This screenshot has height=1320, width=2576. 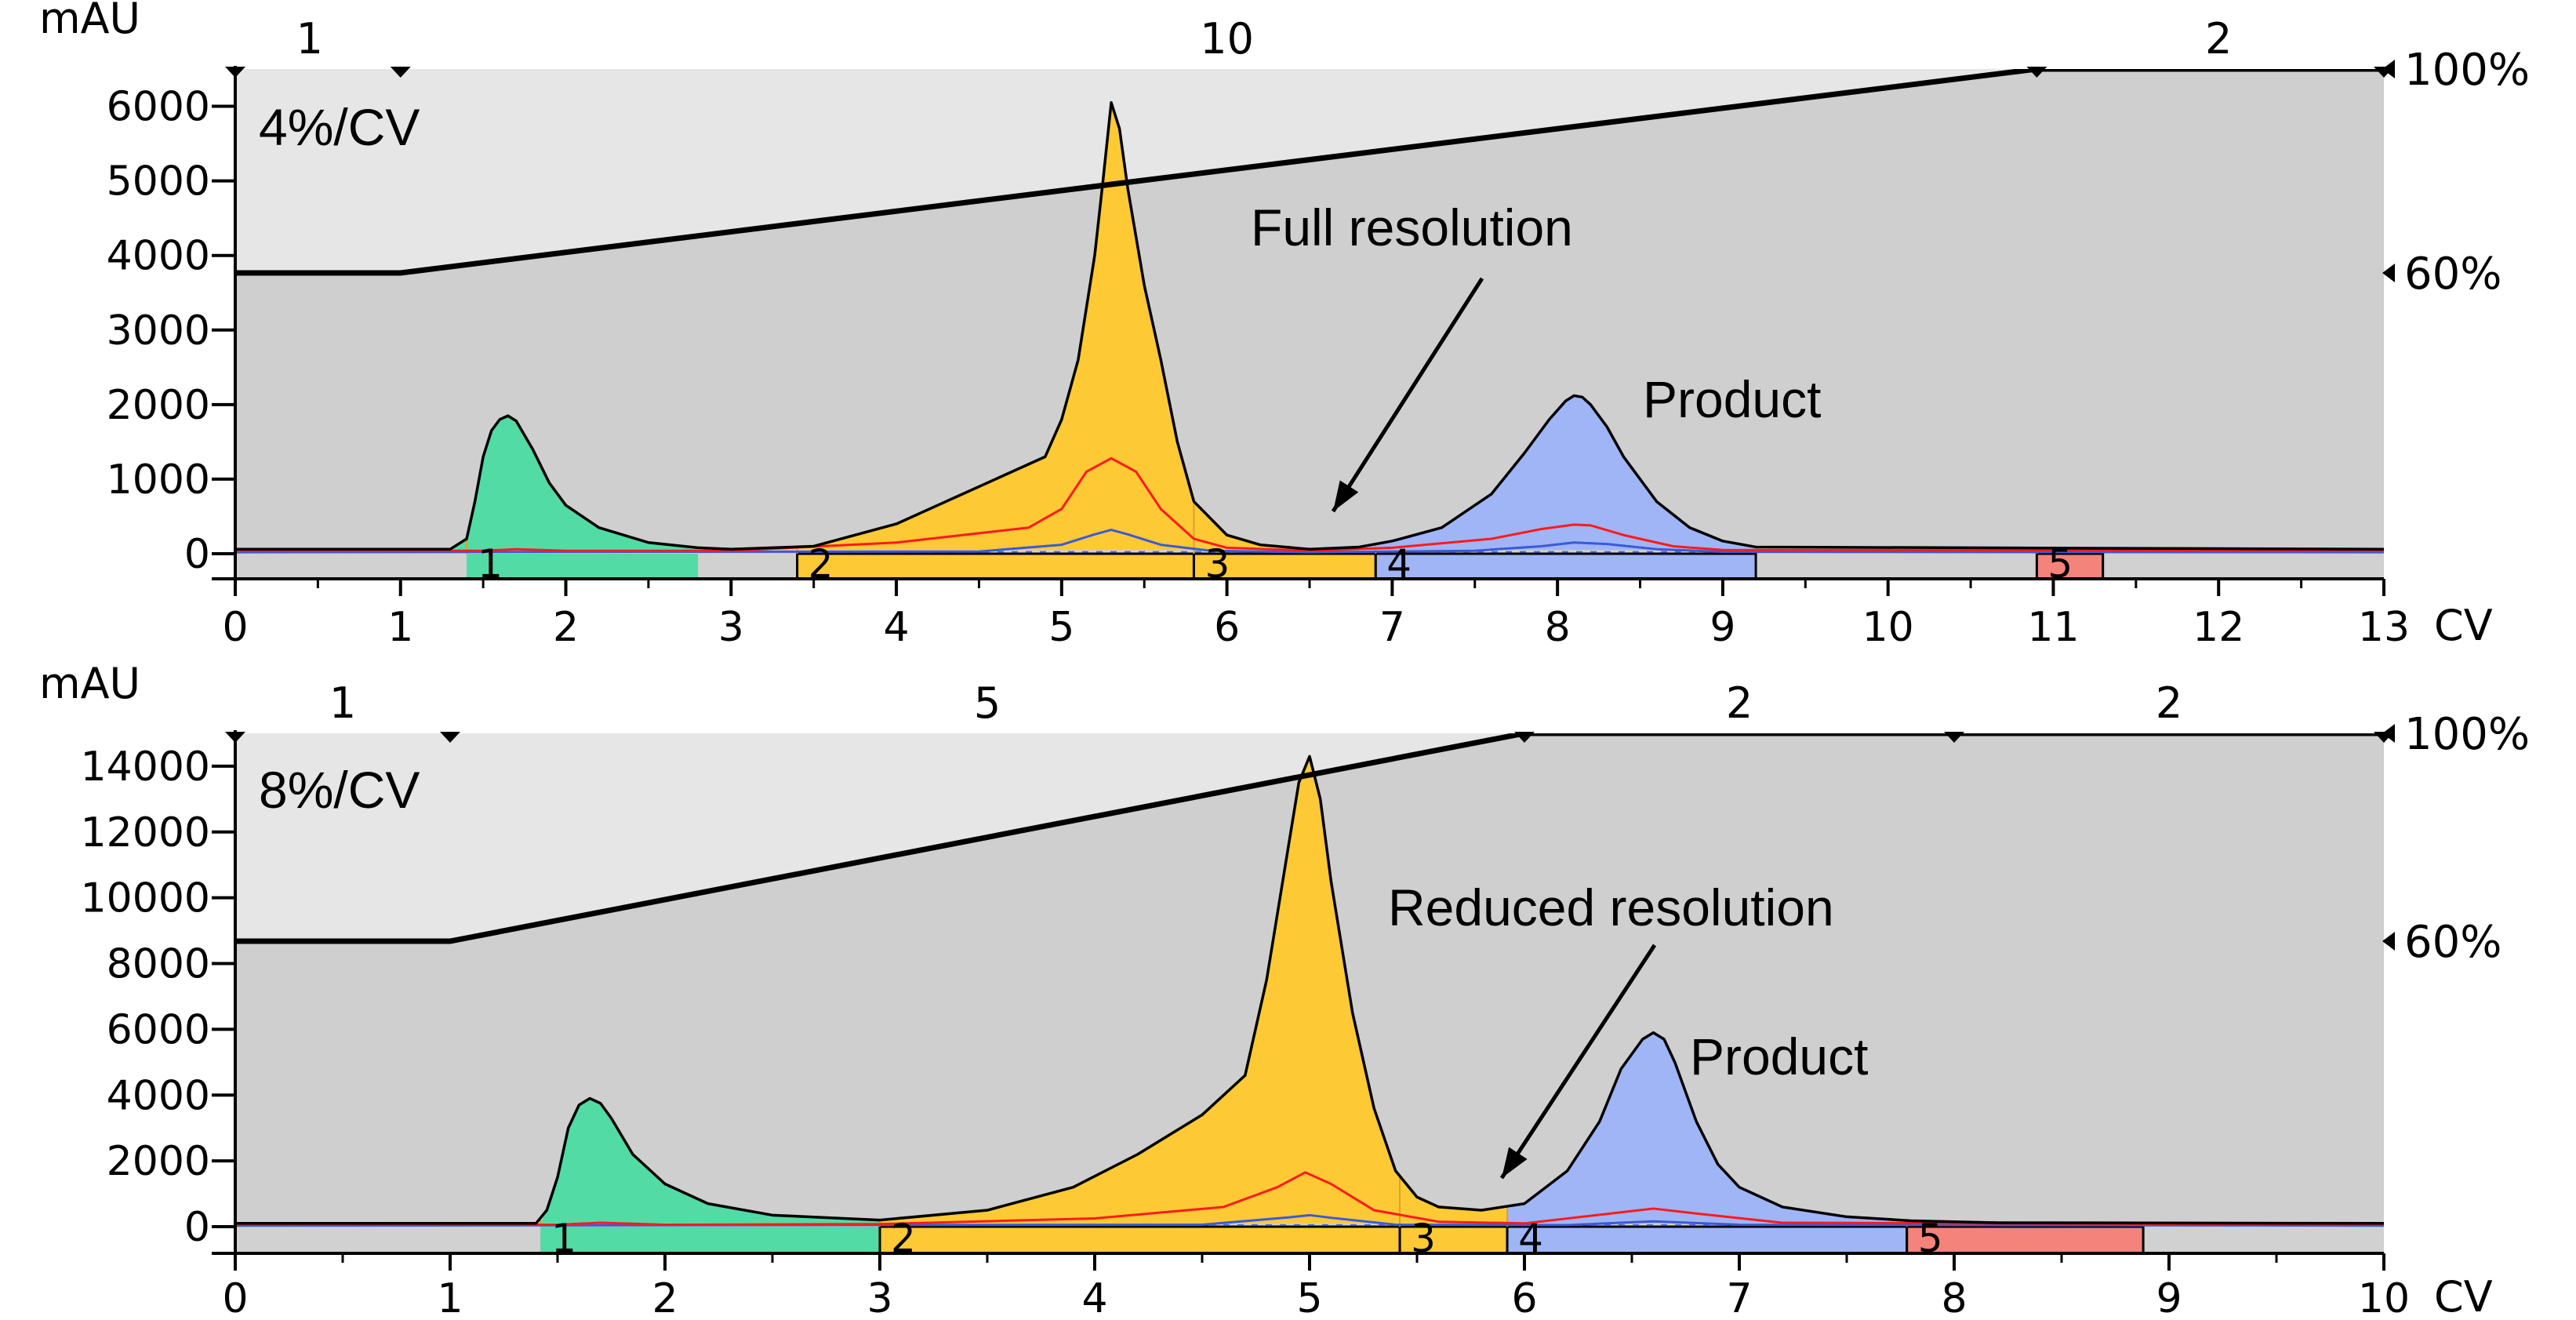 I want to click on x-tick-label: 11, so click(x=2053, y=627).